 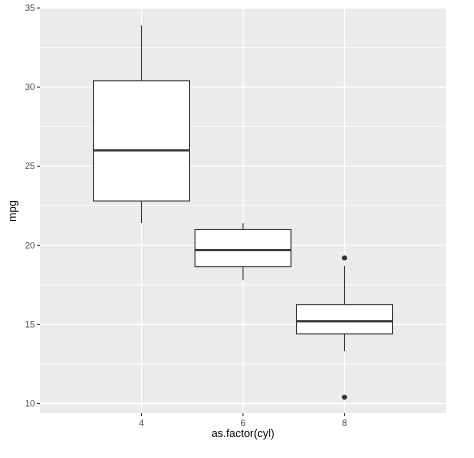 What do you see at coordinates (30, 166) in the screenshot?
I see `y-tick-label: 25` at bounding box center [30, 166].